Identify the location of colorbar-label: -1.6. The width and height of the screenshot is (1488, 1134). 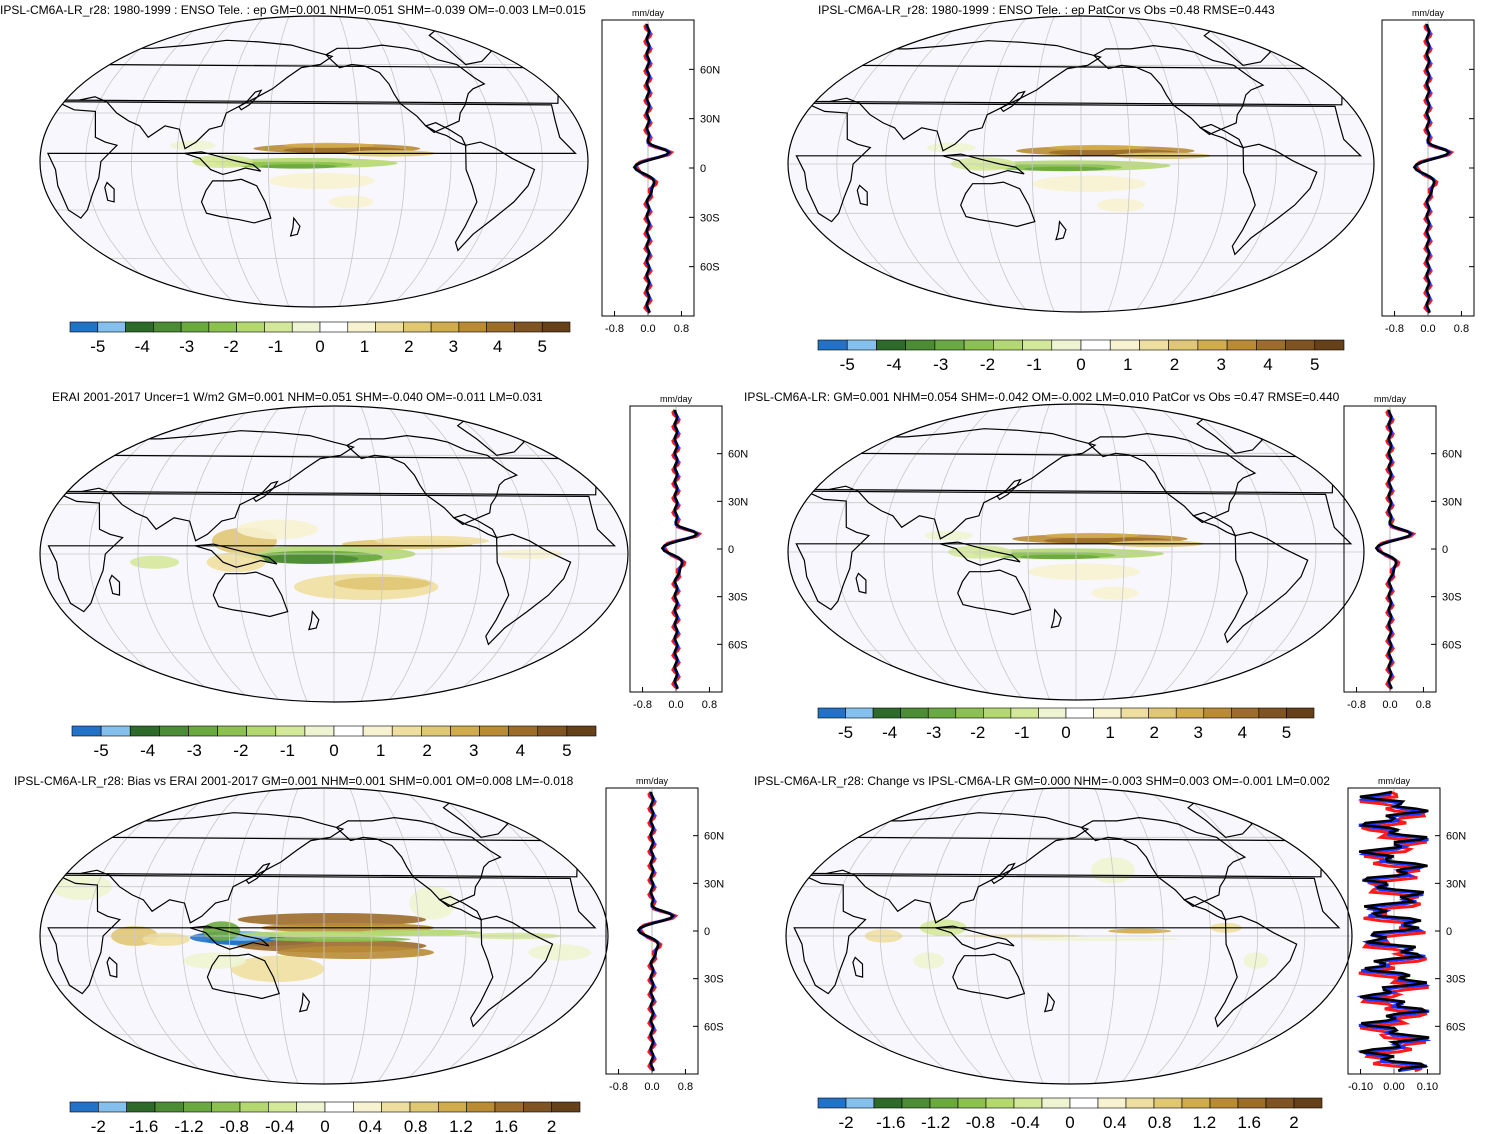
(143, 1125).